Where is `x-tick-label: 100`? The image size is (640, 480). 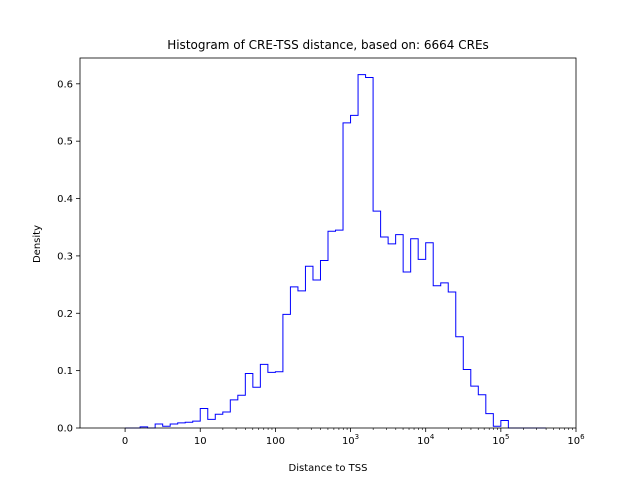 x-tick-label: 100 is located at coordinates (275, 441).